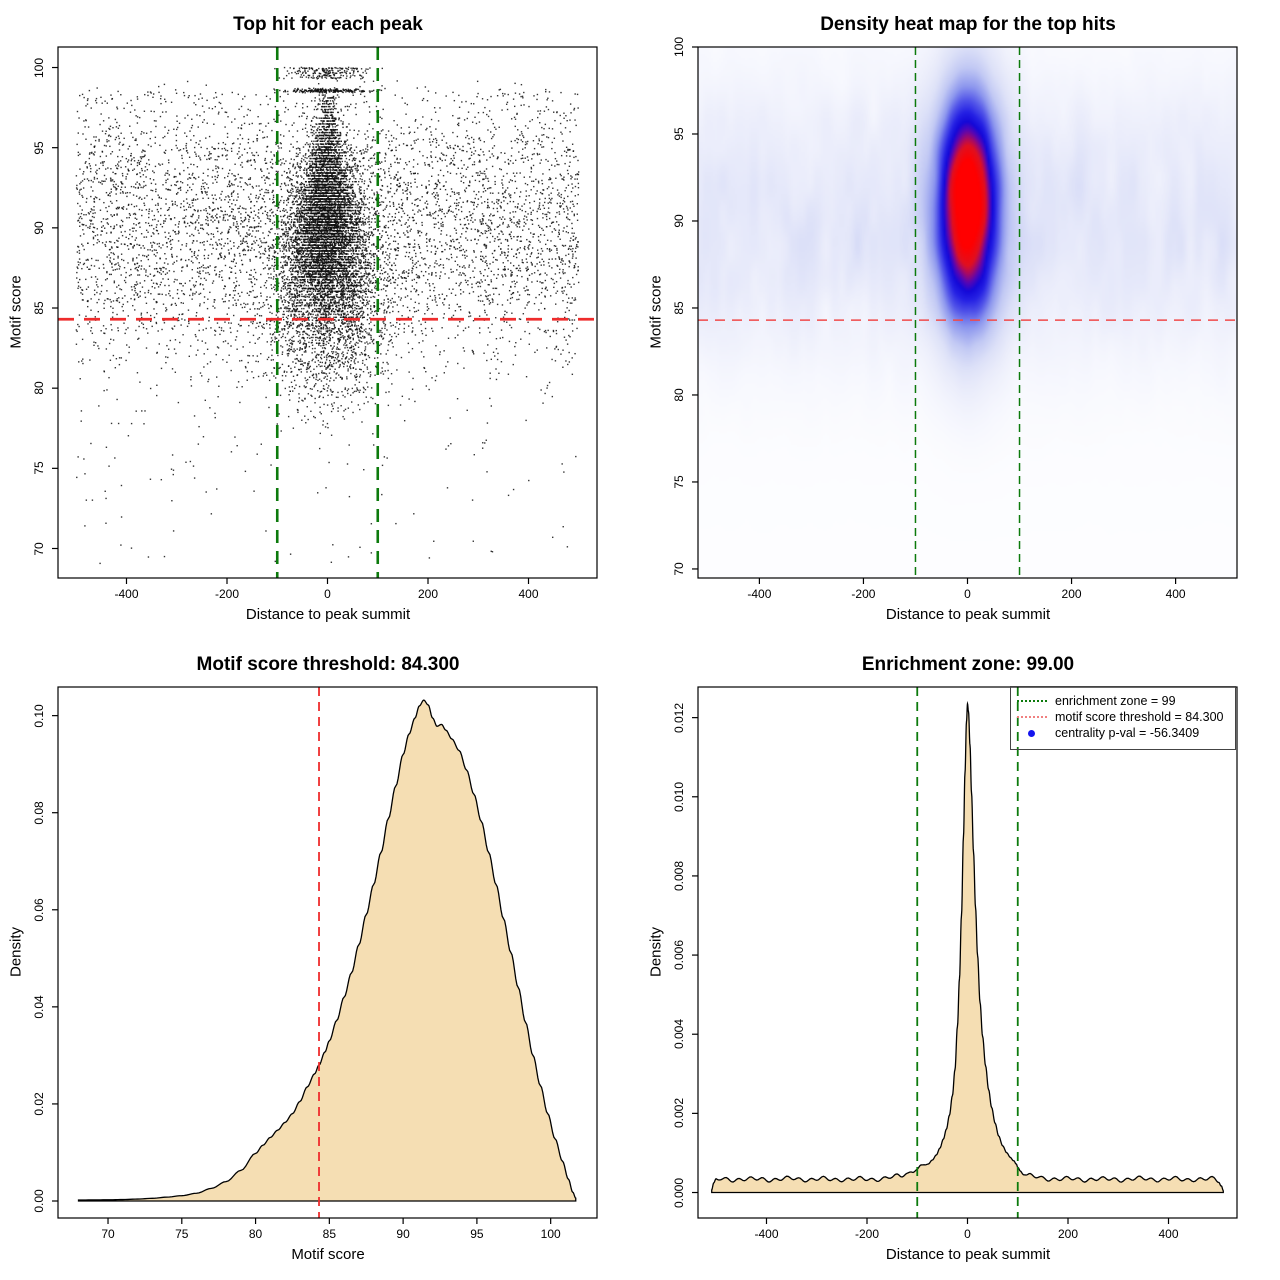 The image size is (1280, 1280). I want to click on legend-label: enrichment zone = 99, so click(1115, 701).